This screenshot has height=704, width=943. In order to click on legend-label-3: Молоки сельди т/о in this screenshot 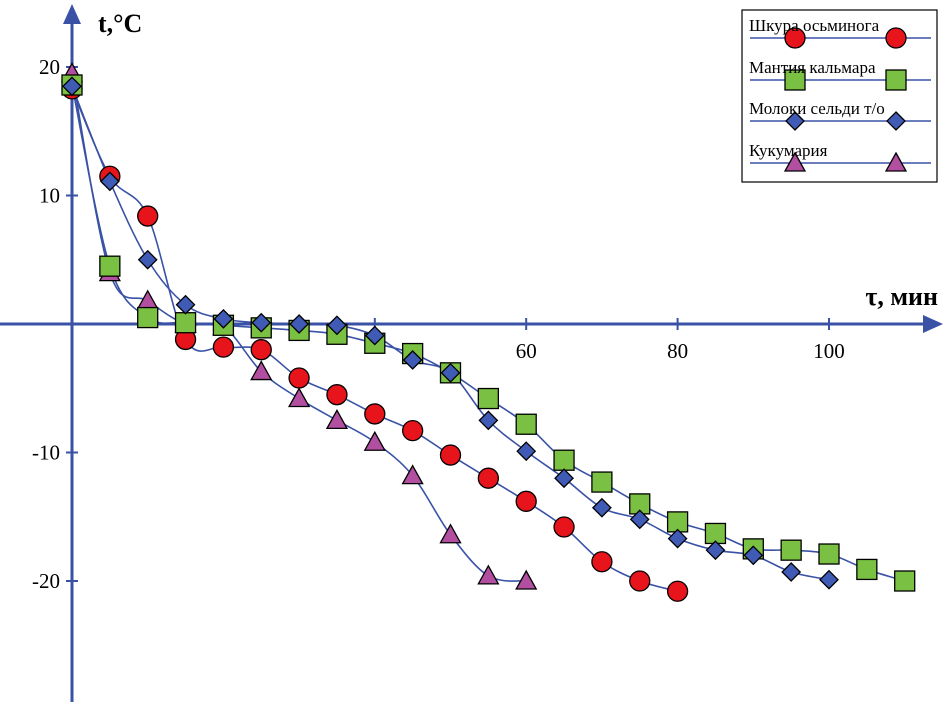, I will do `click(817, 108)`.